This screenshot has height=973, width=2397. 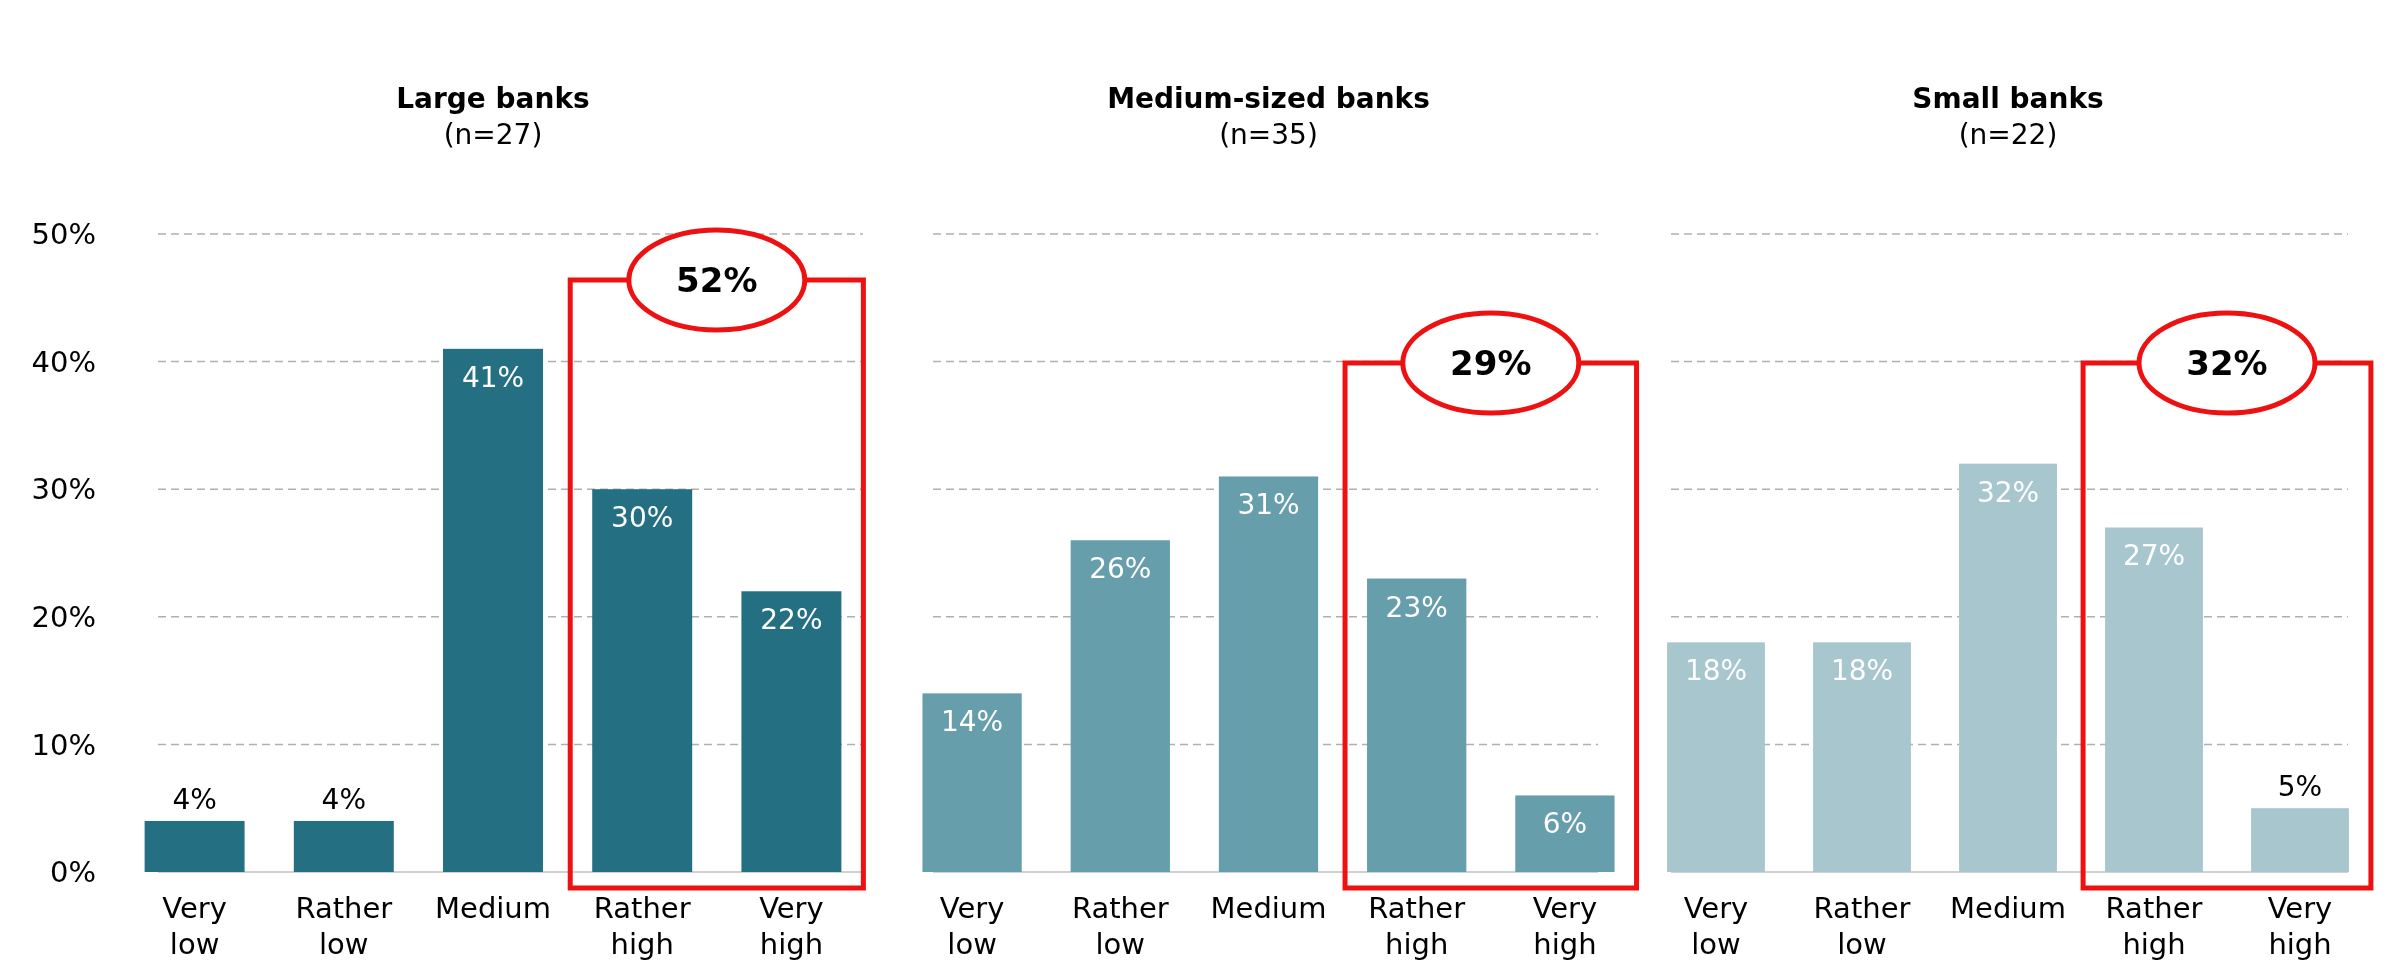 I want to click on y-tick-label: 30%, so click(x=63, y=489).